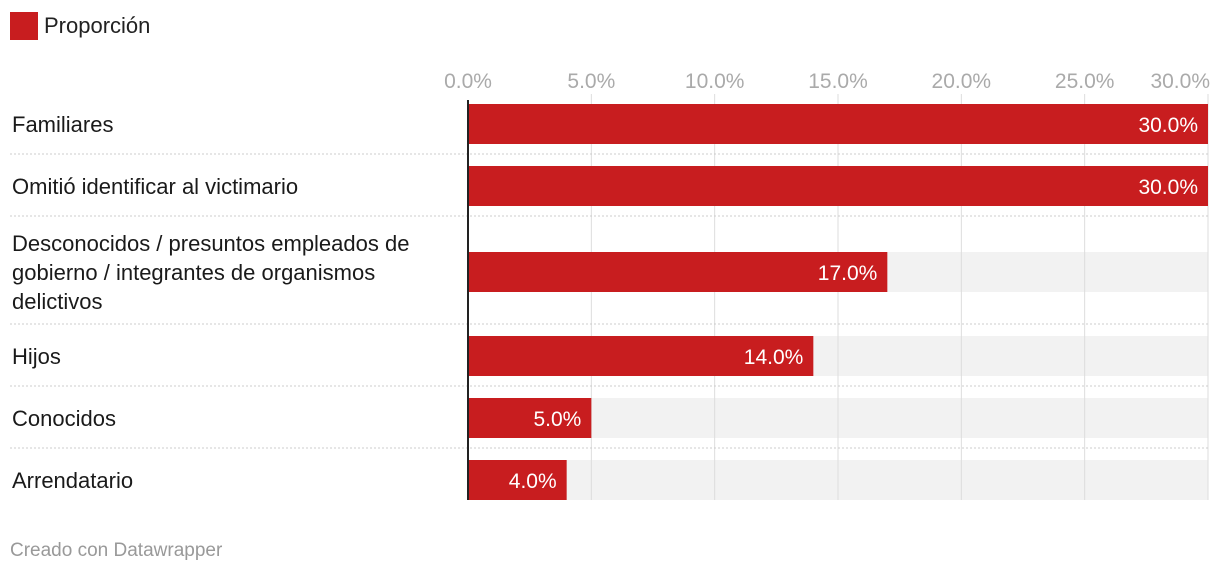 This screenshot has width=1220, height=578. Describe the element at coordinates (116, 550) in the screenshot. I see `chart-credit: Creado con Datawrapper` at that location.